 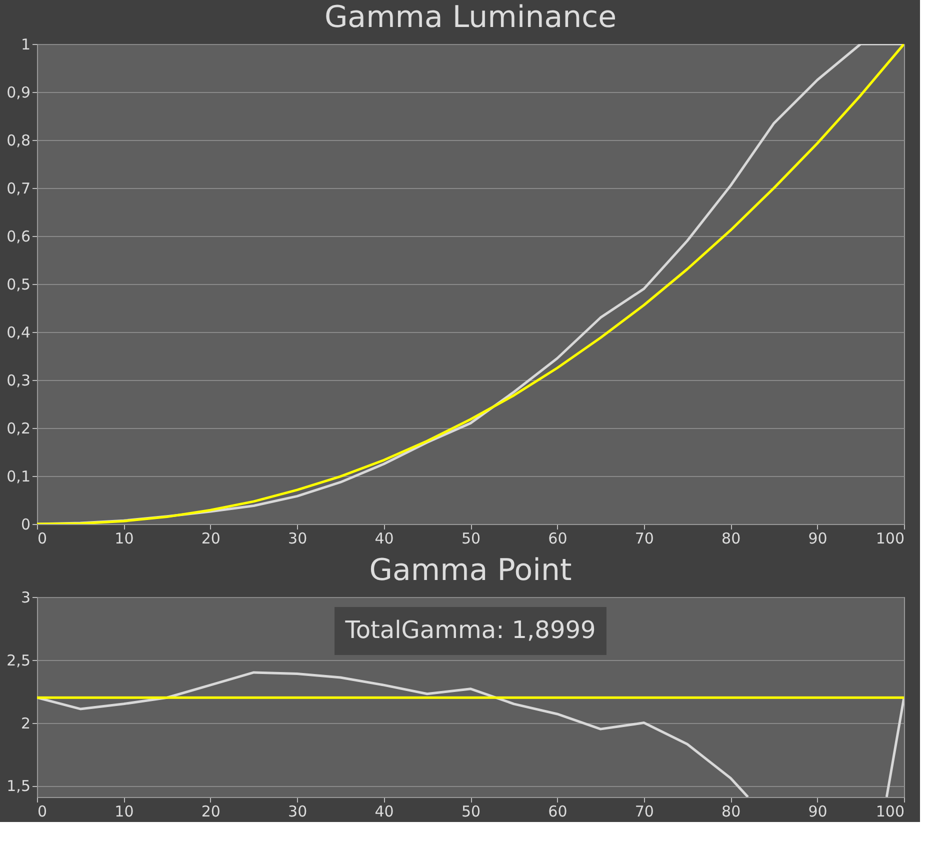 What do you see at coordinates (18, 93) in the screenshot?
I see `y-tick-label: 0,9` at bounding box center [18, 93].